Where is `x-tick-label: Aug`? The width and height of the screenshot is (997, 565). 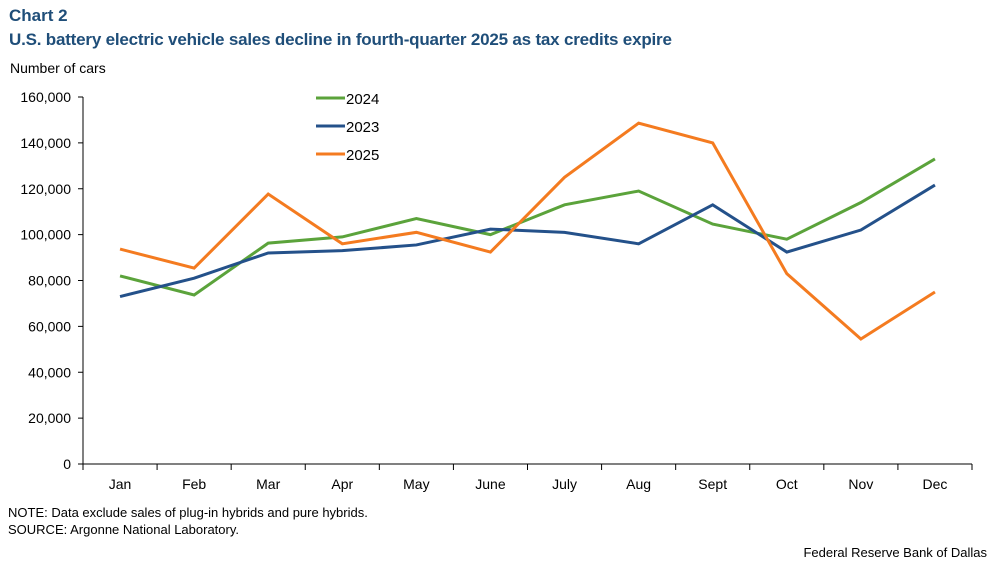 x-tick-label: Aug is located at coordinates (638, 484).